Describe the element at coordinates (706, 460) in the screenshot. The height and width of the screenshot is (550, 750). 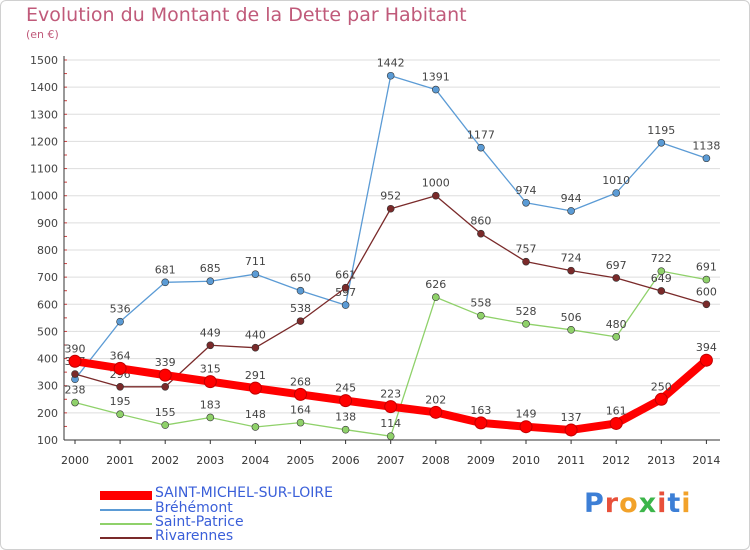
I see `x-tick-label: 2014` at that location.